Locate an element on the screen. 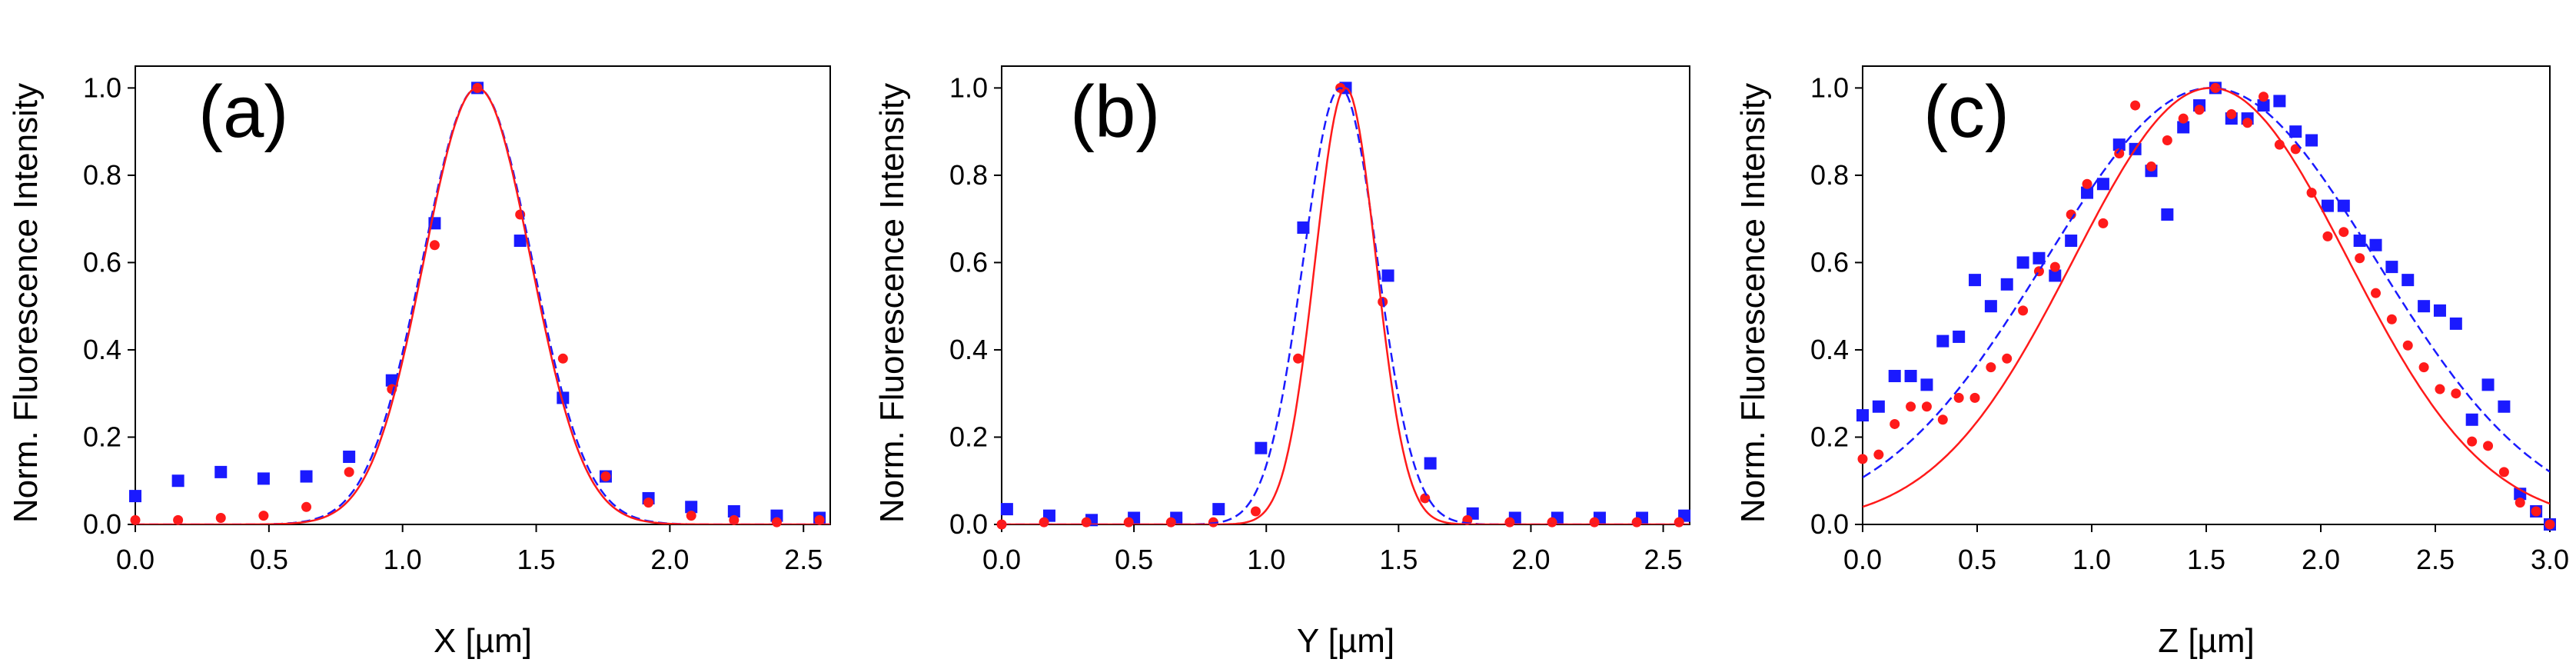 This screenshot has height=669, width=2576. x-axis-label: Z [µm] is located at coordinates (2206, 641).